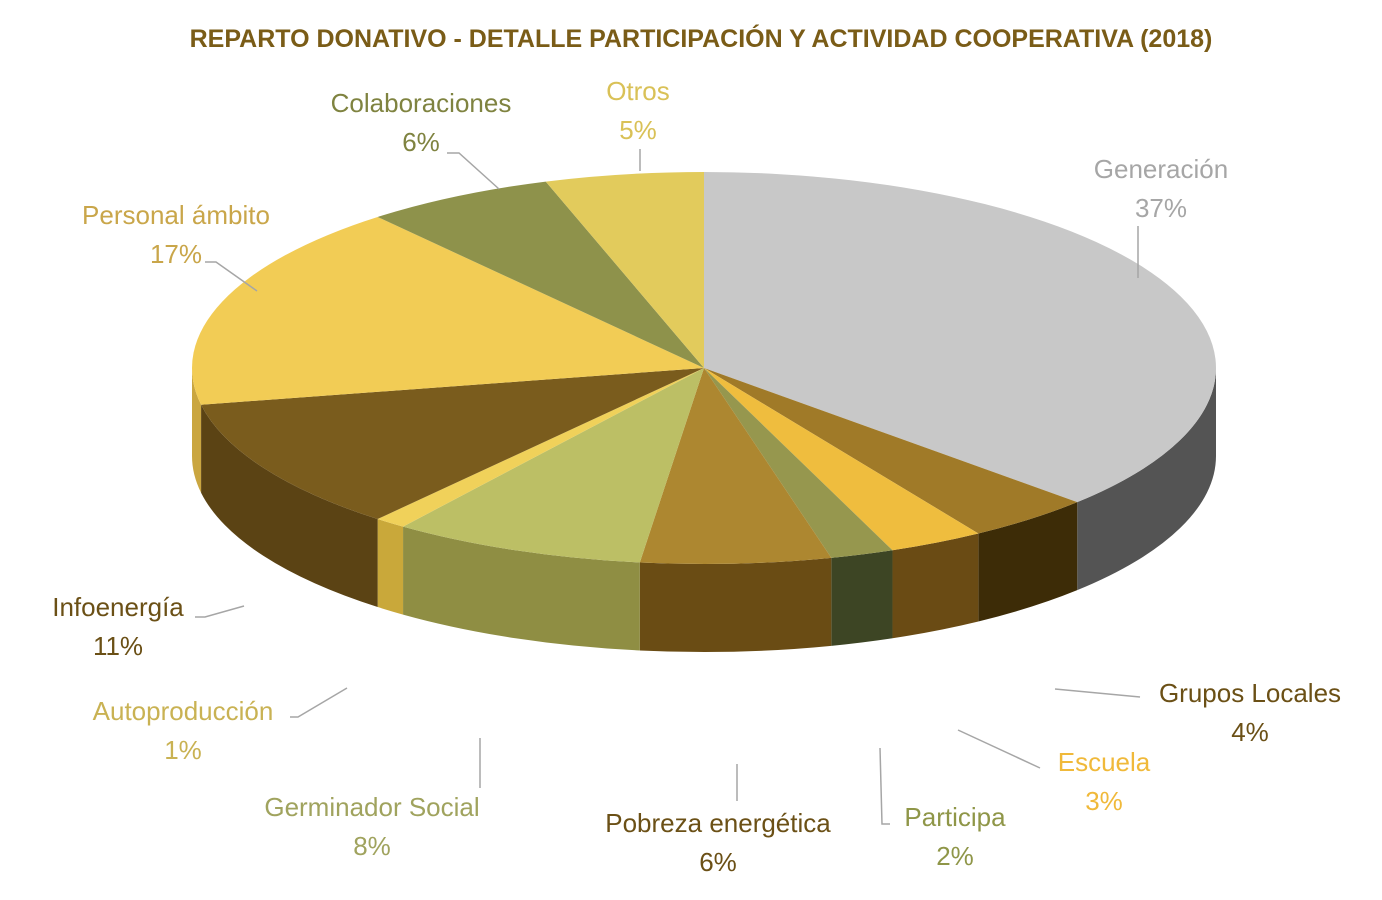 The width and height of the screenshot is (1382, 900). Describe the element at coordinates (540, 274) in the screenshot. I see `slice-colaboraciones` at that location.